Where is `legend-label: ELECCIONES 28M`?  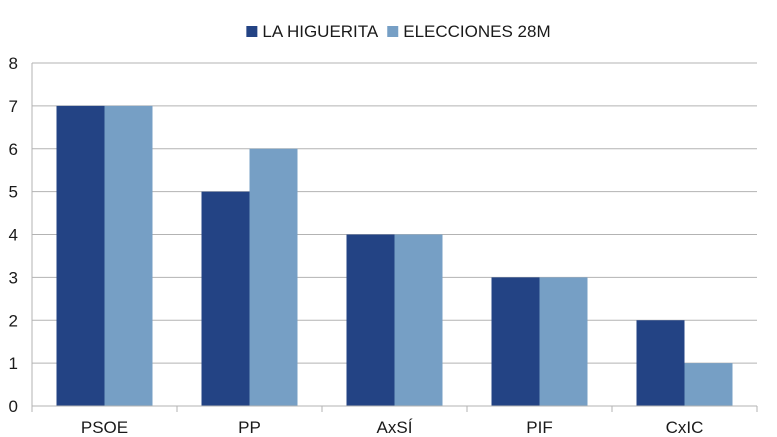 legend-label: ELECCIONES 28M is located at coordinates (476, 31).